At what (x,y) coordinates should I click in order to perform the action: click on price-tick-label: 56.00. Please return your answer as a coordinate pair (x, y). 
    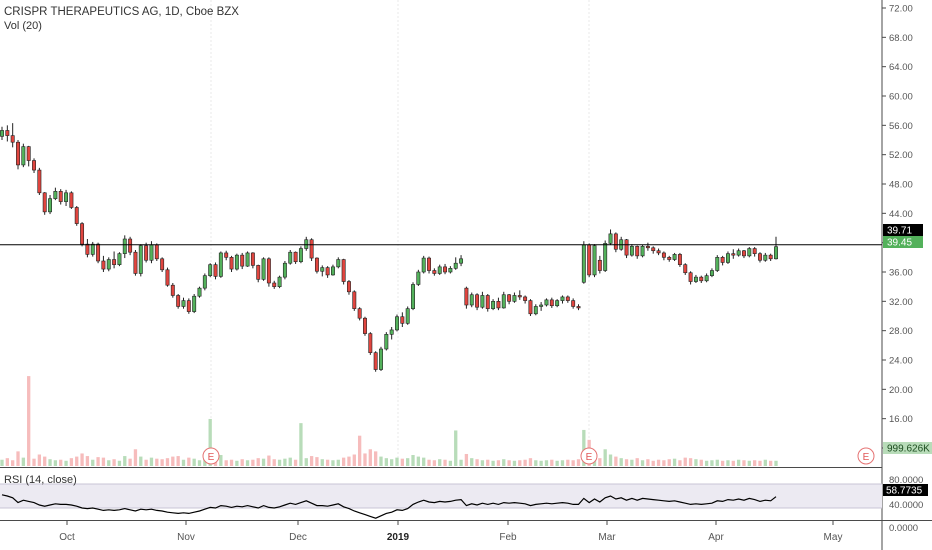
    Looking at the image, I should click on (901, 126).